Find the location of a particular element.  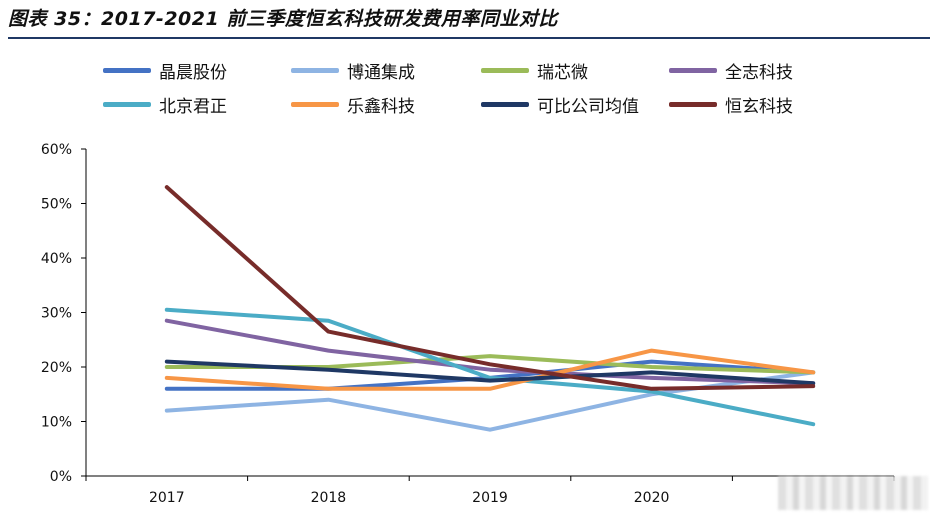

legend-label: 博通集成 is located at coordinates (381, 72).